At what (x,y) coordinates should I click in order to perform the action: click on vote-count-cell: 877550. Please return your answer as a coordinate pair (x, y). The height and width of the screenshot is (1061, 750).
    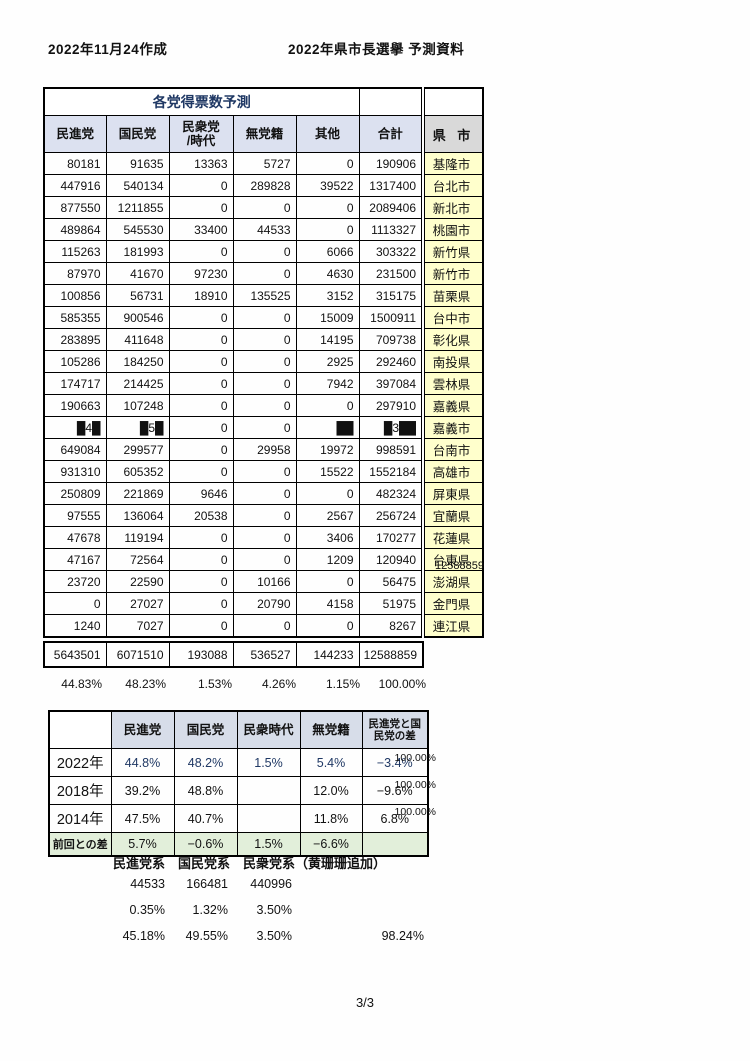
    Looking at the image, I should click on (75, 207).